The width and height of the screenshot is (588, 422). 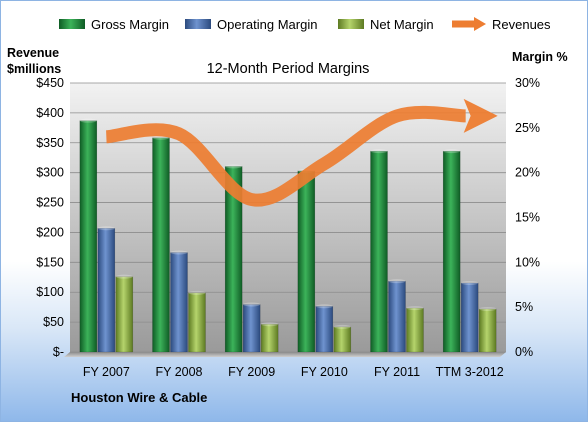 What do you see at coordinates (527, 262) in the screenshot?
I see `right-tick-label: 10%` at bounding box center [527, 262].